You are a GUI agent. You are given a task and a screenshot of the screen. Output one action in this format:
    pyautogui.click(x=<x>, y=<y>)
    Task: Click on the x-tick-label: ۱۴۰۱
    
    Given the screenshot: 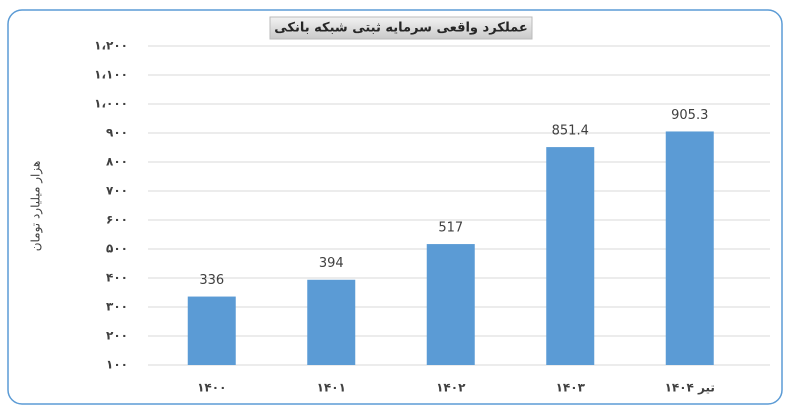 What is the action you would take?
    pyautogui.click(x=331, y=388)
    